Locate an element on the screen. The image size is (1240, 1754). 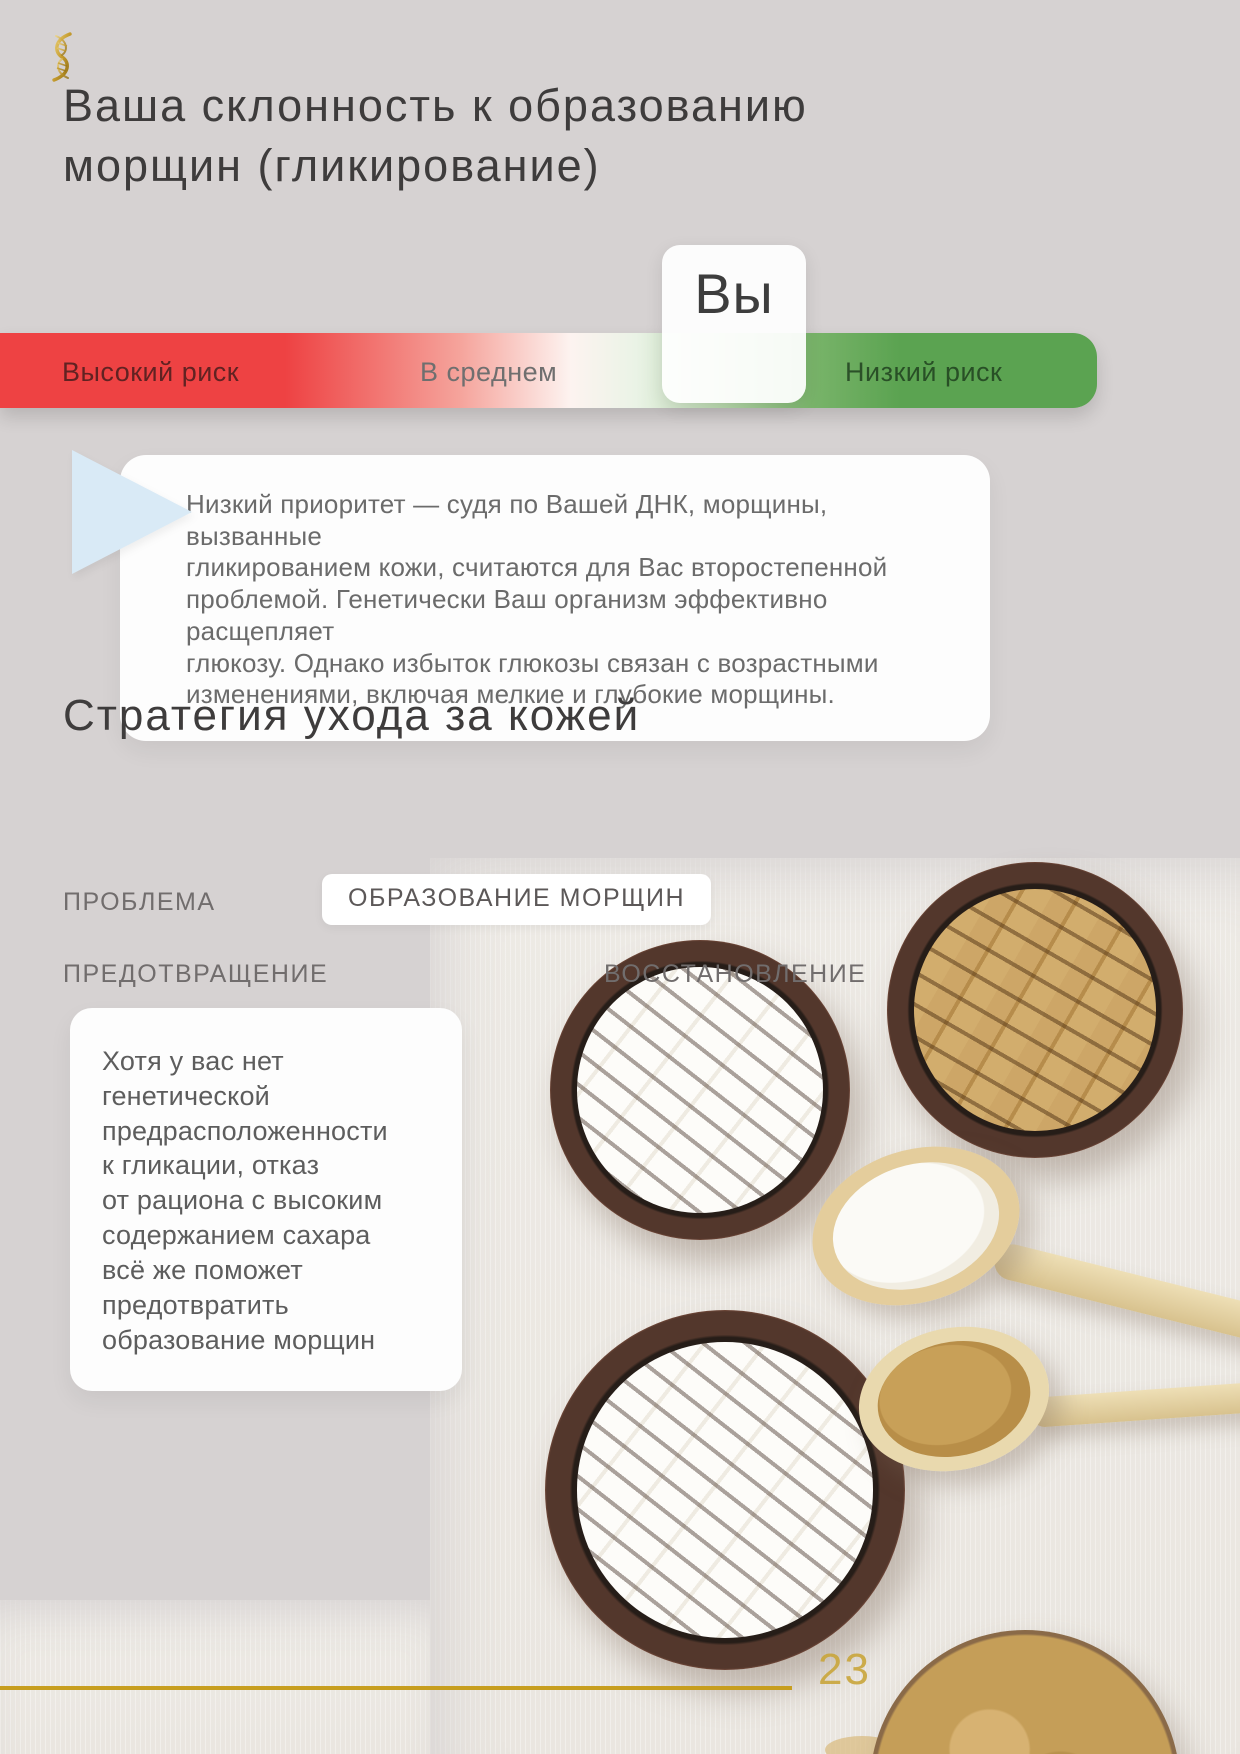
strategy-heading: Стратегия ухода за кожей is located at coordinates (352, 715).